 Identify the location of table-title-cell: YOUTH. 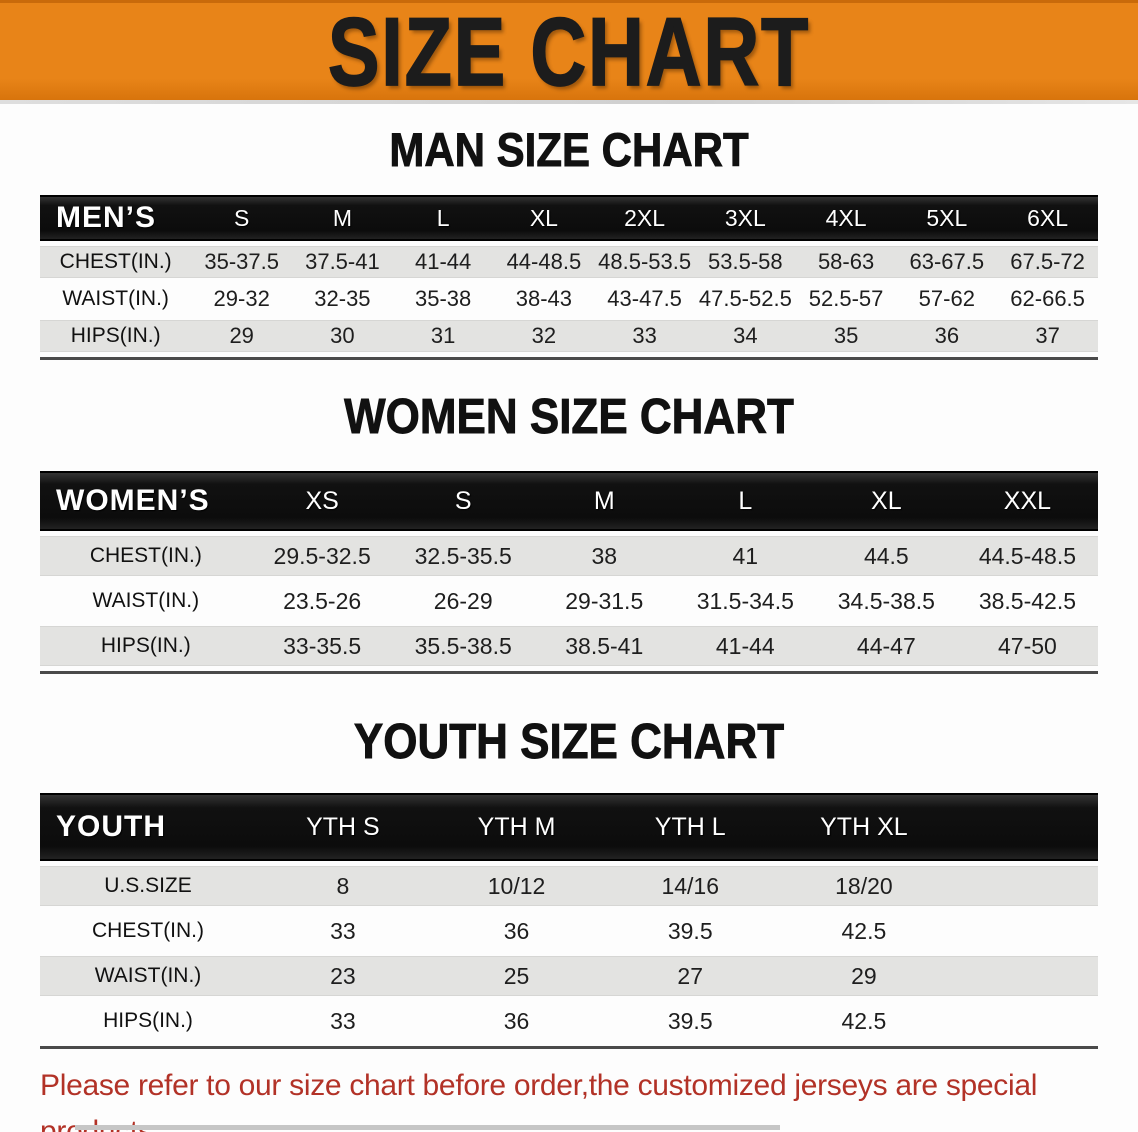
(148, 827).